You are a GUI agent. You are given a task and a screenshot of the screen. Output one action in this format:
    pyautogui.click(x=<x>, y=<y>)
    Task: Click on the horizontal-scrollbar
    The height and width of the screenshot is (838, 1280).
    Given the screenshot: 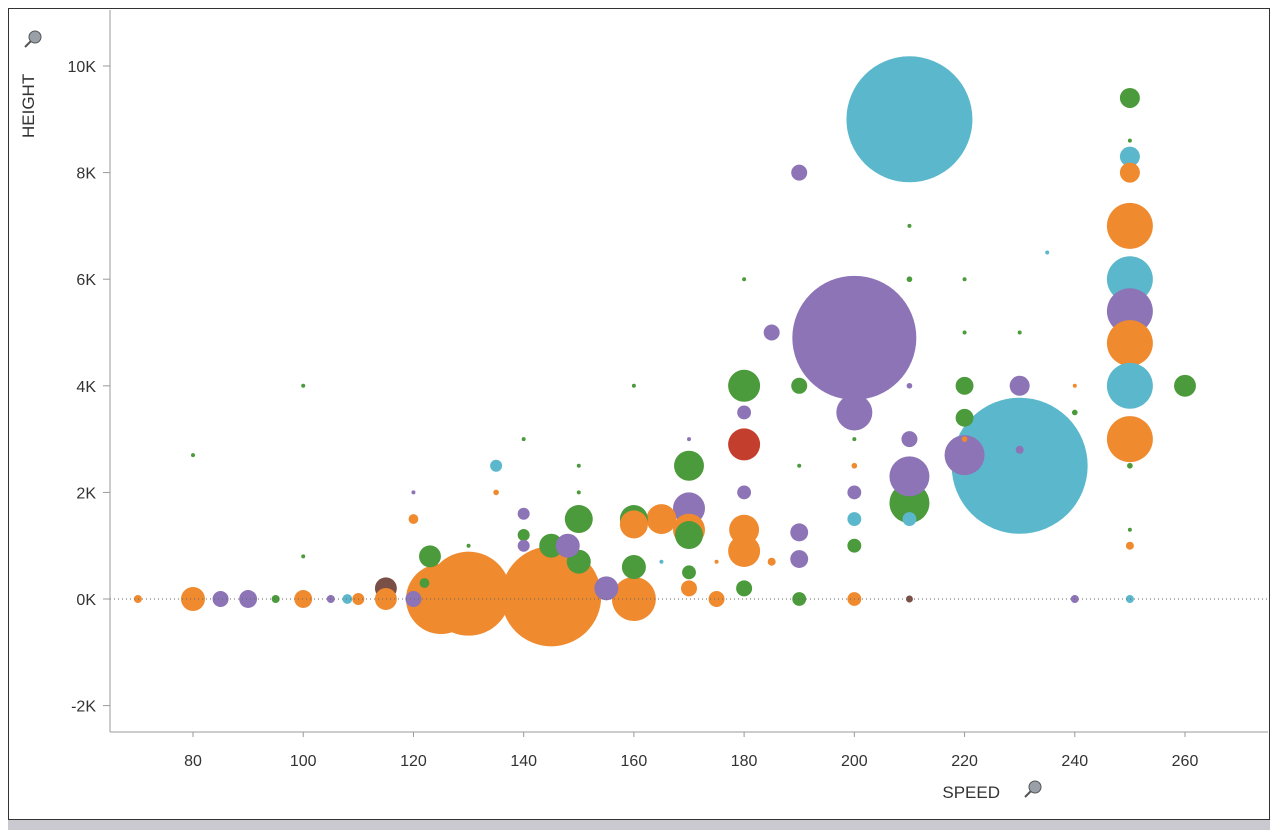 What is the action you would take?
    pyautogui.click(x=639, y=825)
    